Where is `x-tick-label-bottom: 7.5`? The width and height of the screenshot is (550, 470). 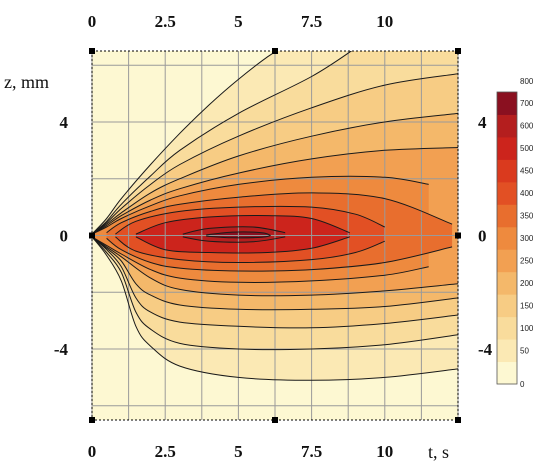 x-tick-label-bottom: 7.5 is located at coordinates (311, 451).